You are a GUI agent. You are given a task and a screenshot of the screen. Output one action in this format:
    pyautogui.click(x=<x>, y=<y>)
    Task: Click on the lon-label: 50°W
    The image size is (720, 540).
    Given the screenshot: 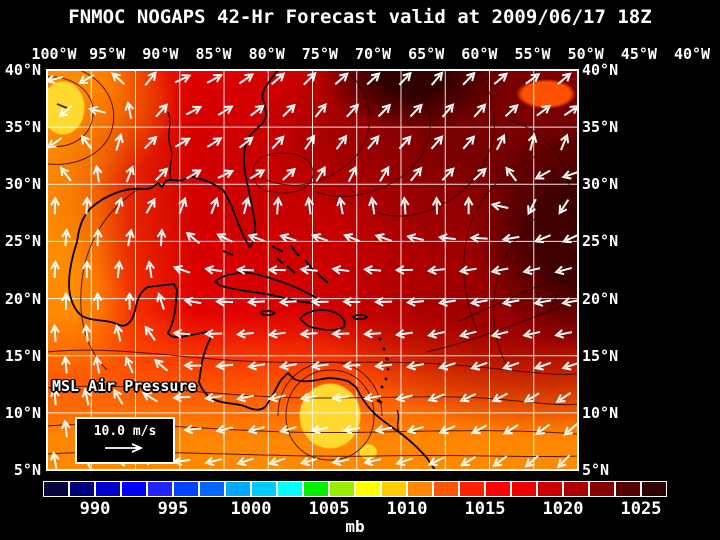 What is the action you would take?
    pyautogui.click(x=585, y=54)
    